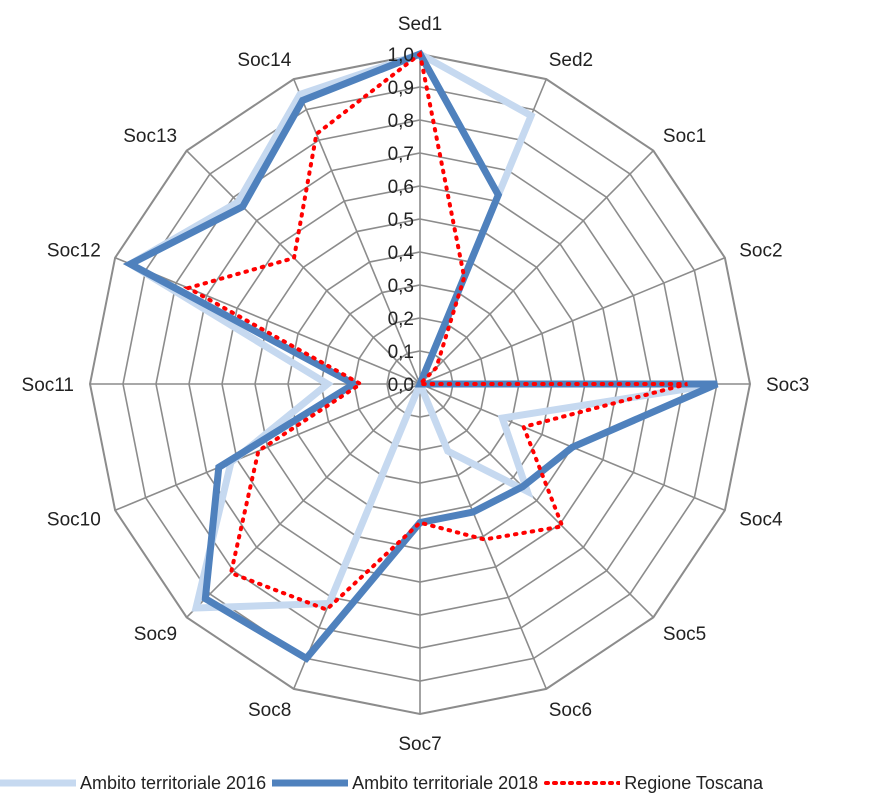 This screenshot has width=869, height=800. Describe the element at coordinates (38, 783) in the screenshot. I see `legend-swatch-2016` at that location.